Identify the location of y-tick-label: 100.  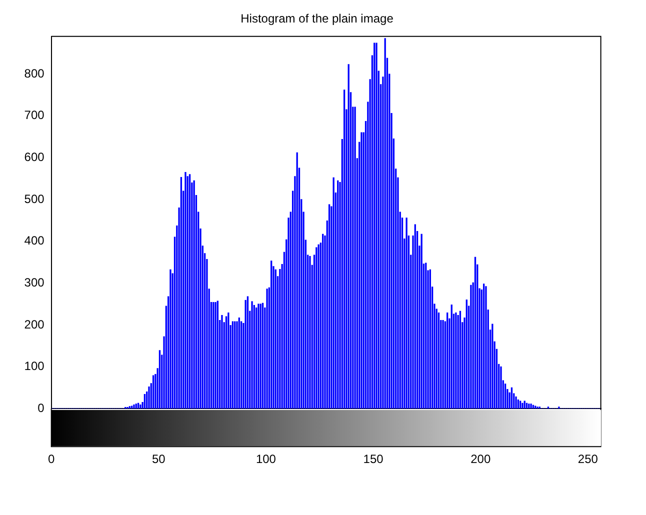
(34, 366).